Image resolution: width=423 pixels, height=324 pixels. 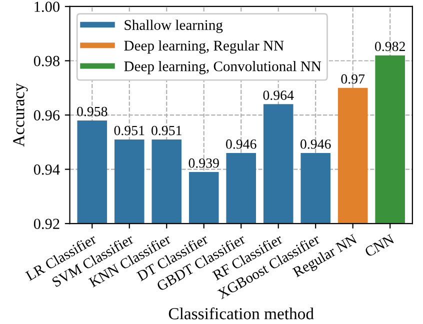 I want to click on y-tick-label: 0.92, so click(x=47, y=224).